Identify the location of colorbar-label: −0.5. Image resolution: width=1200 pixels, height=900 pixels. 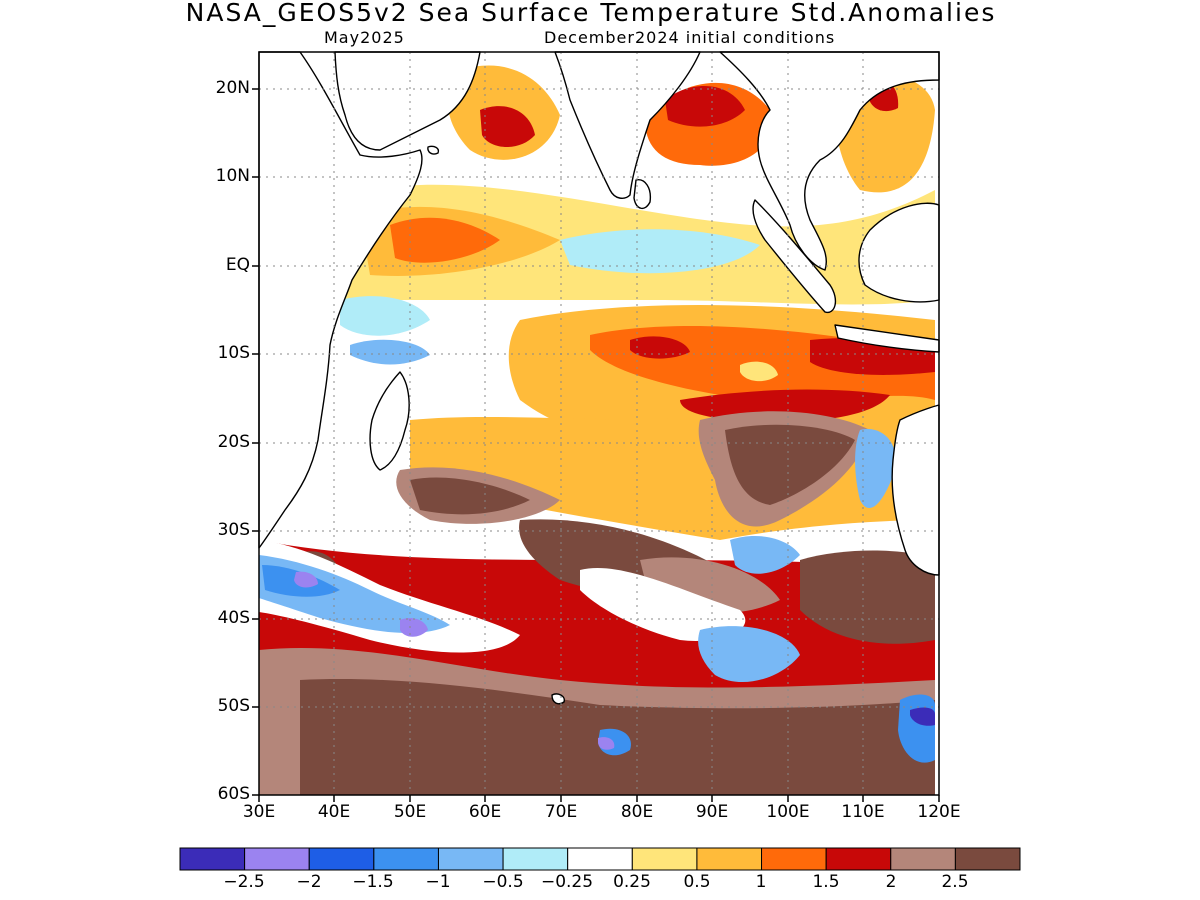
(503, 882).